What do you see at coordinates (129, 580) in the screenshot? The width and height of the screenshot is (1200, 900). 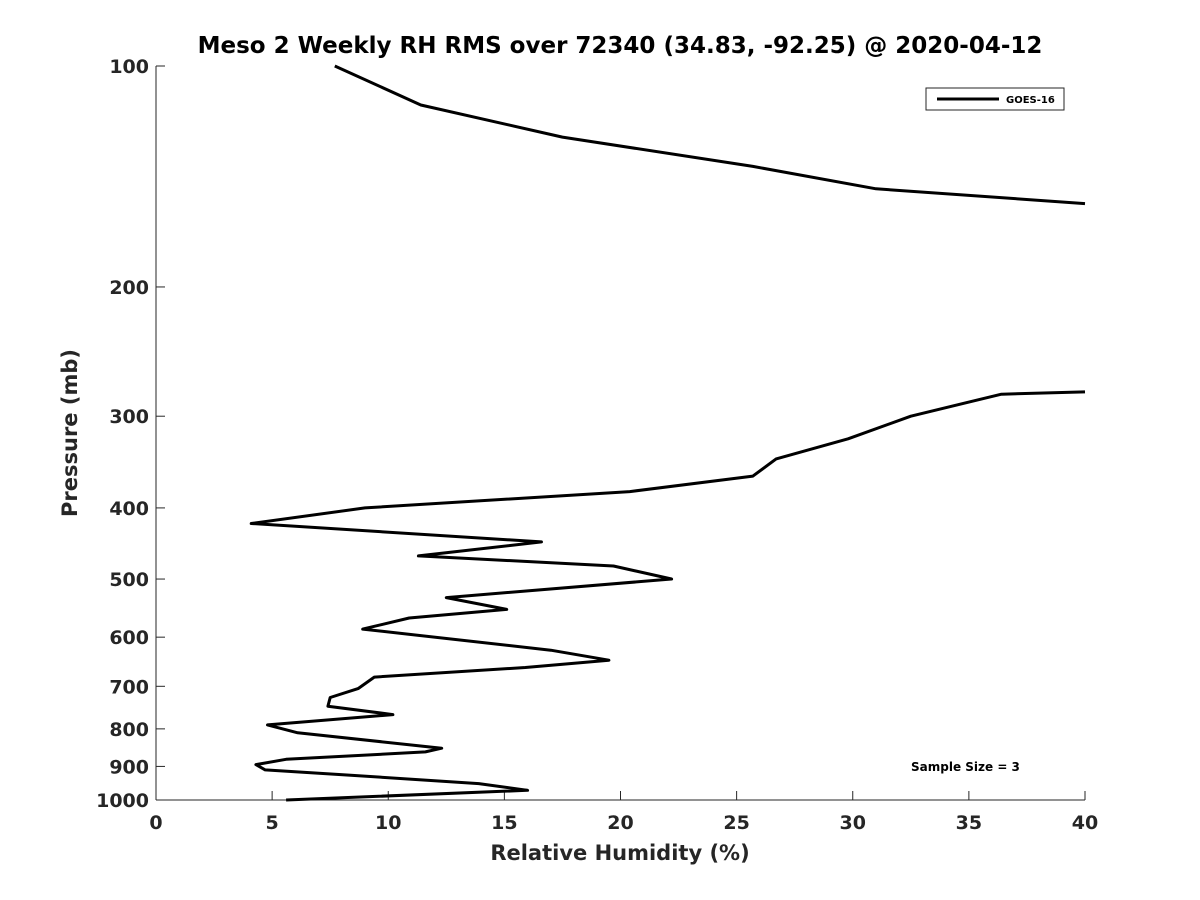 I see `y-tick-label: 500` at bounding box center [129, 580].